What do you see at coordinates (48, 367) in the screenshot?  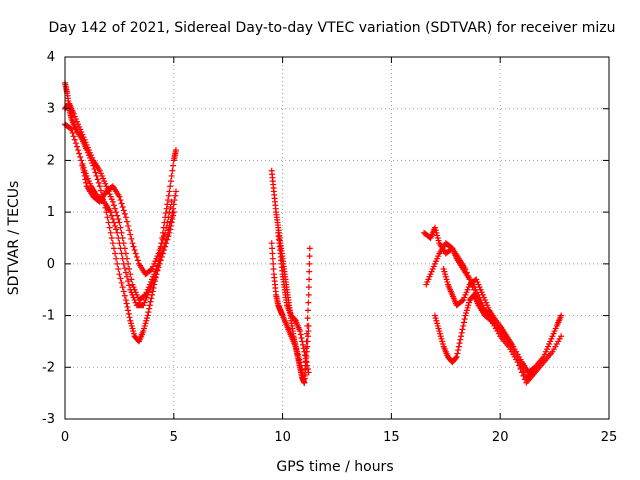 I see `y-tick-label: -2` at bounding box center [48, 367].